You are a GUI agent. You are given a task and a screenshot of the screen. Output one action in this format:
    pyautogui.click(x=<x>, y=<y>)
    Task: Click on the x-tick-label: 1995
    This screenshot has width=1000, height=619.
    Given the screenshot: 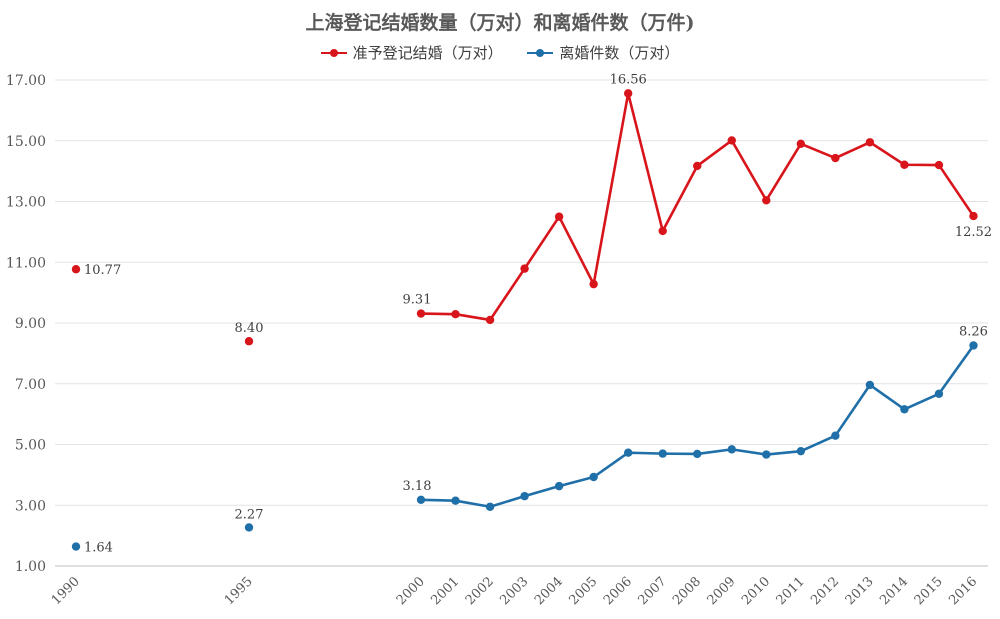 What is the action you would take?
    pyautogui.click(x=239, y=591)
    